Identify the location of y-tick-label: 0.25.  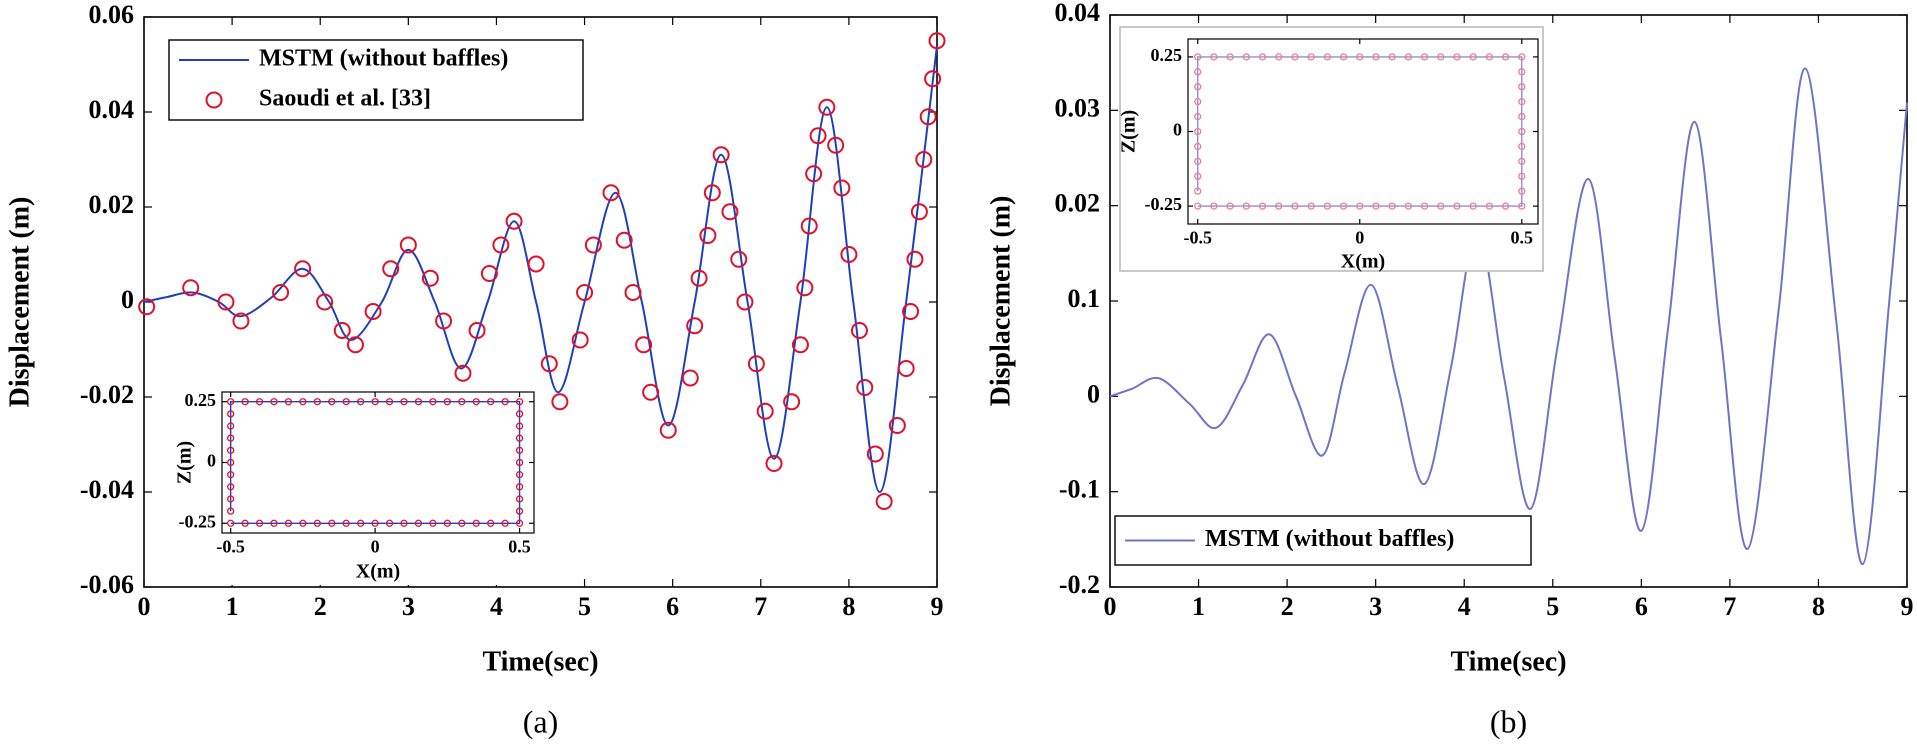
(201, 400).